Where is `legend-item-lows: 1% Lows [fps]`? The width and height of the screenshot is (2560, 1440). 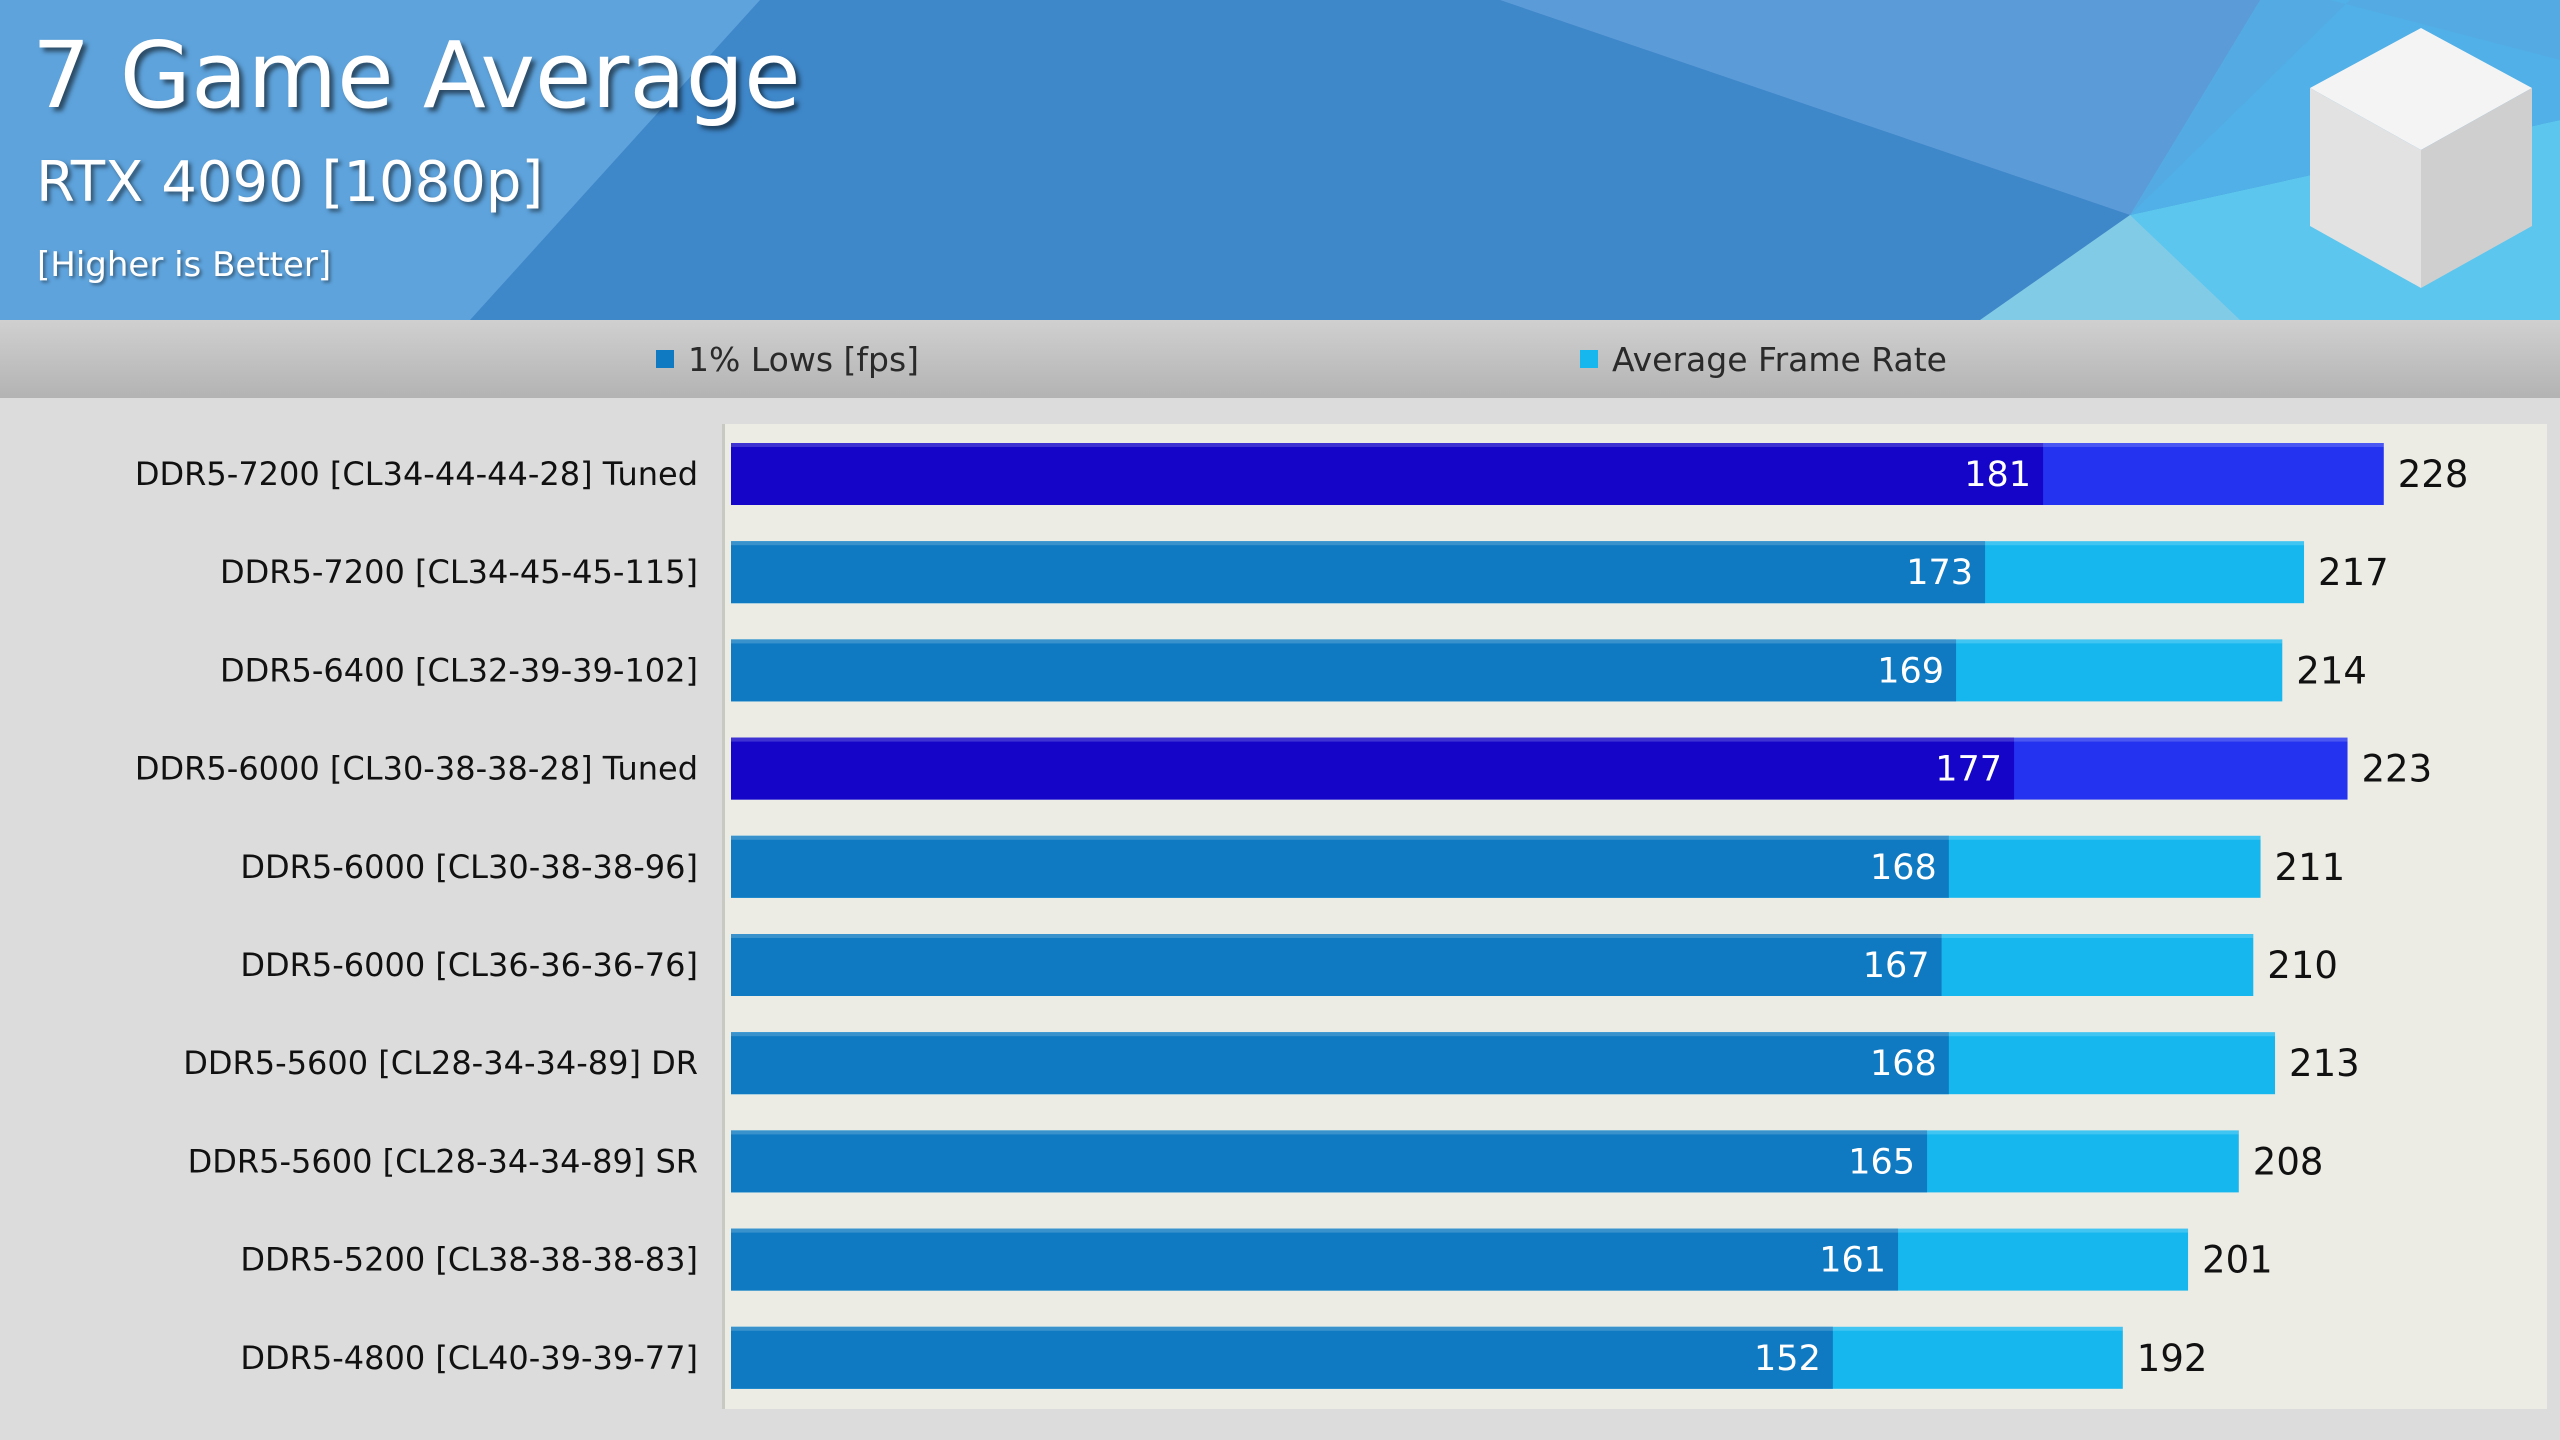
legend-item-lows: 1% Lows [fps] is located at coordinates (787, 359).